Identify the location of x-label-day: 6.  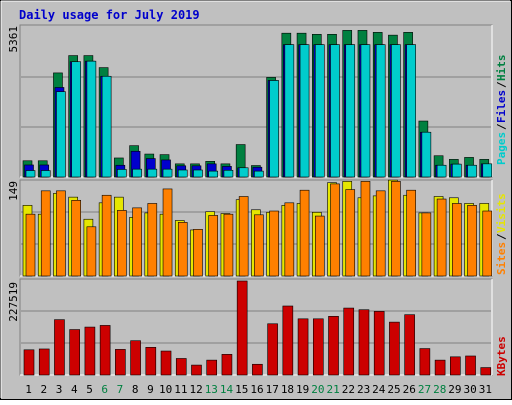
(104, 389).